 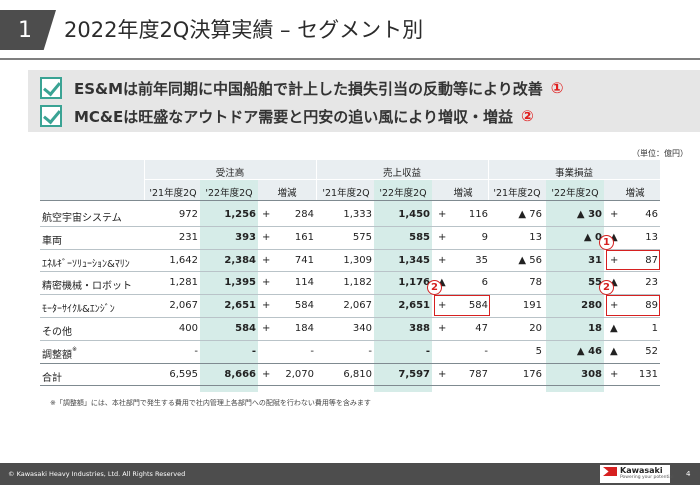 I want to click on header-divider, so click(x=350, y=59).